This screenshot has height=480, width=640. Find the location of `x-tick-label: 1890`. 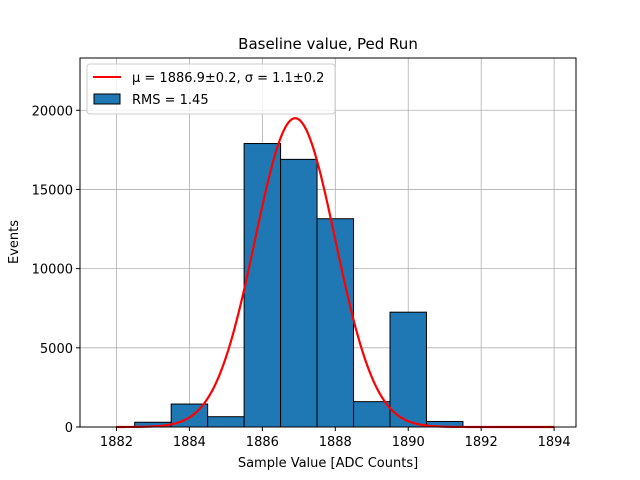

x-tick-label: 1890 is located at coordinates (408, 442).